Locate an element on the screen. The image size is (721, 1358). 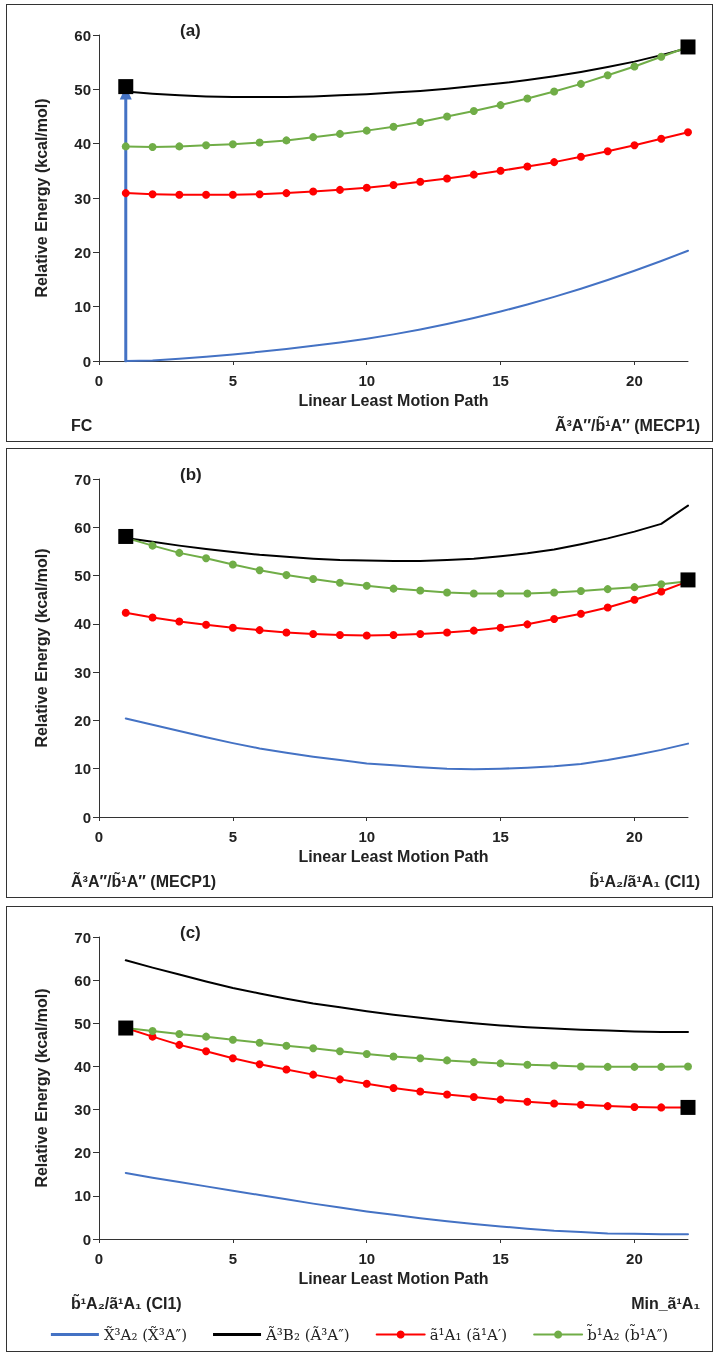
text: Min_ã¹A₁ is located at coordinates (666, 1303).